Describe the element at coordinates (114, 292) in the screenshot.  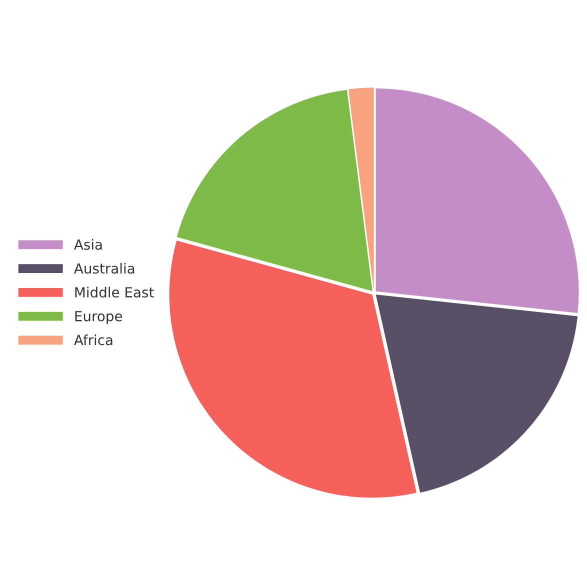
I see `legend-label: Middle East` at that location.